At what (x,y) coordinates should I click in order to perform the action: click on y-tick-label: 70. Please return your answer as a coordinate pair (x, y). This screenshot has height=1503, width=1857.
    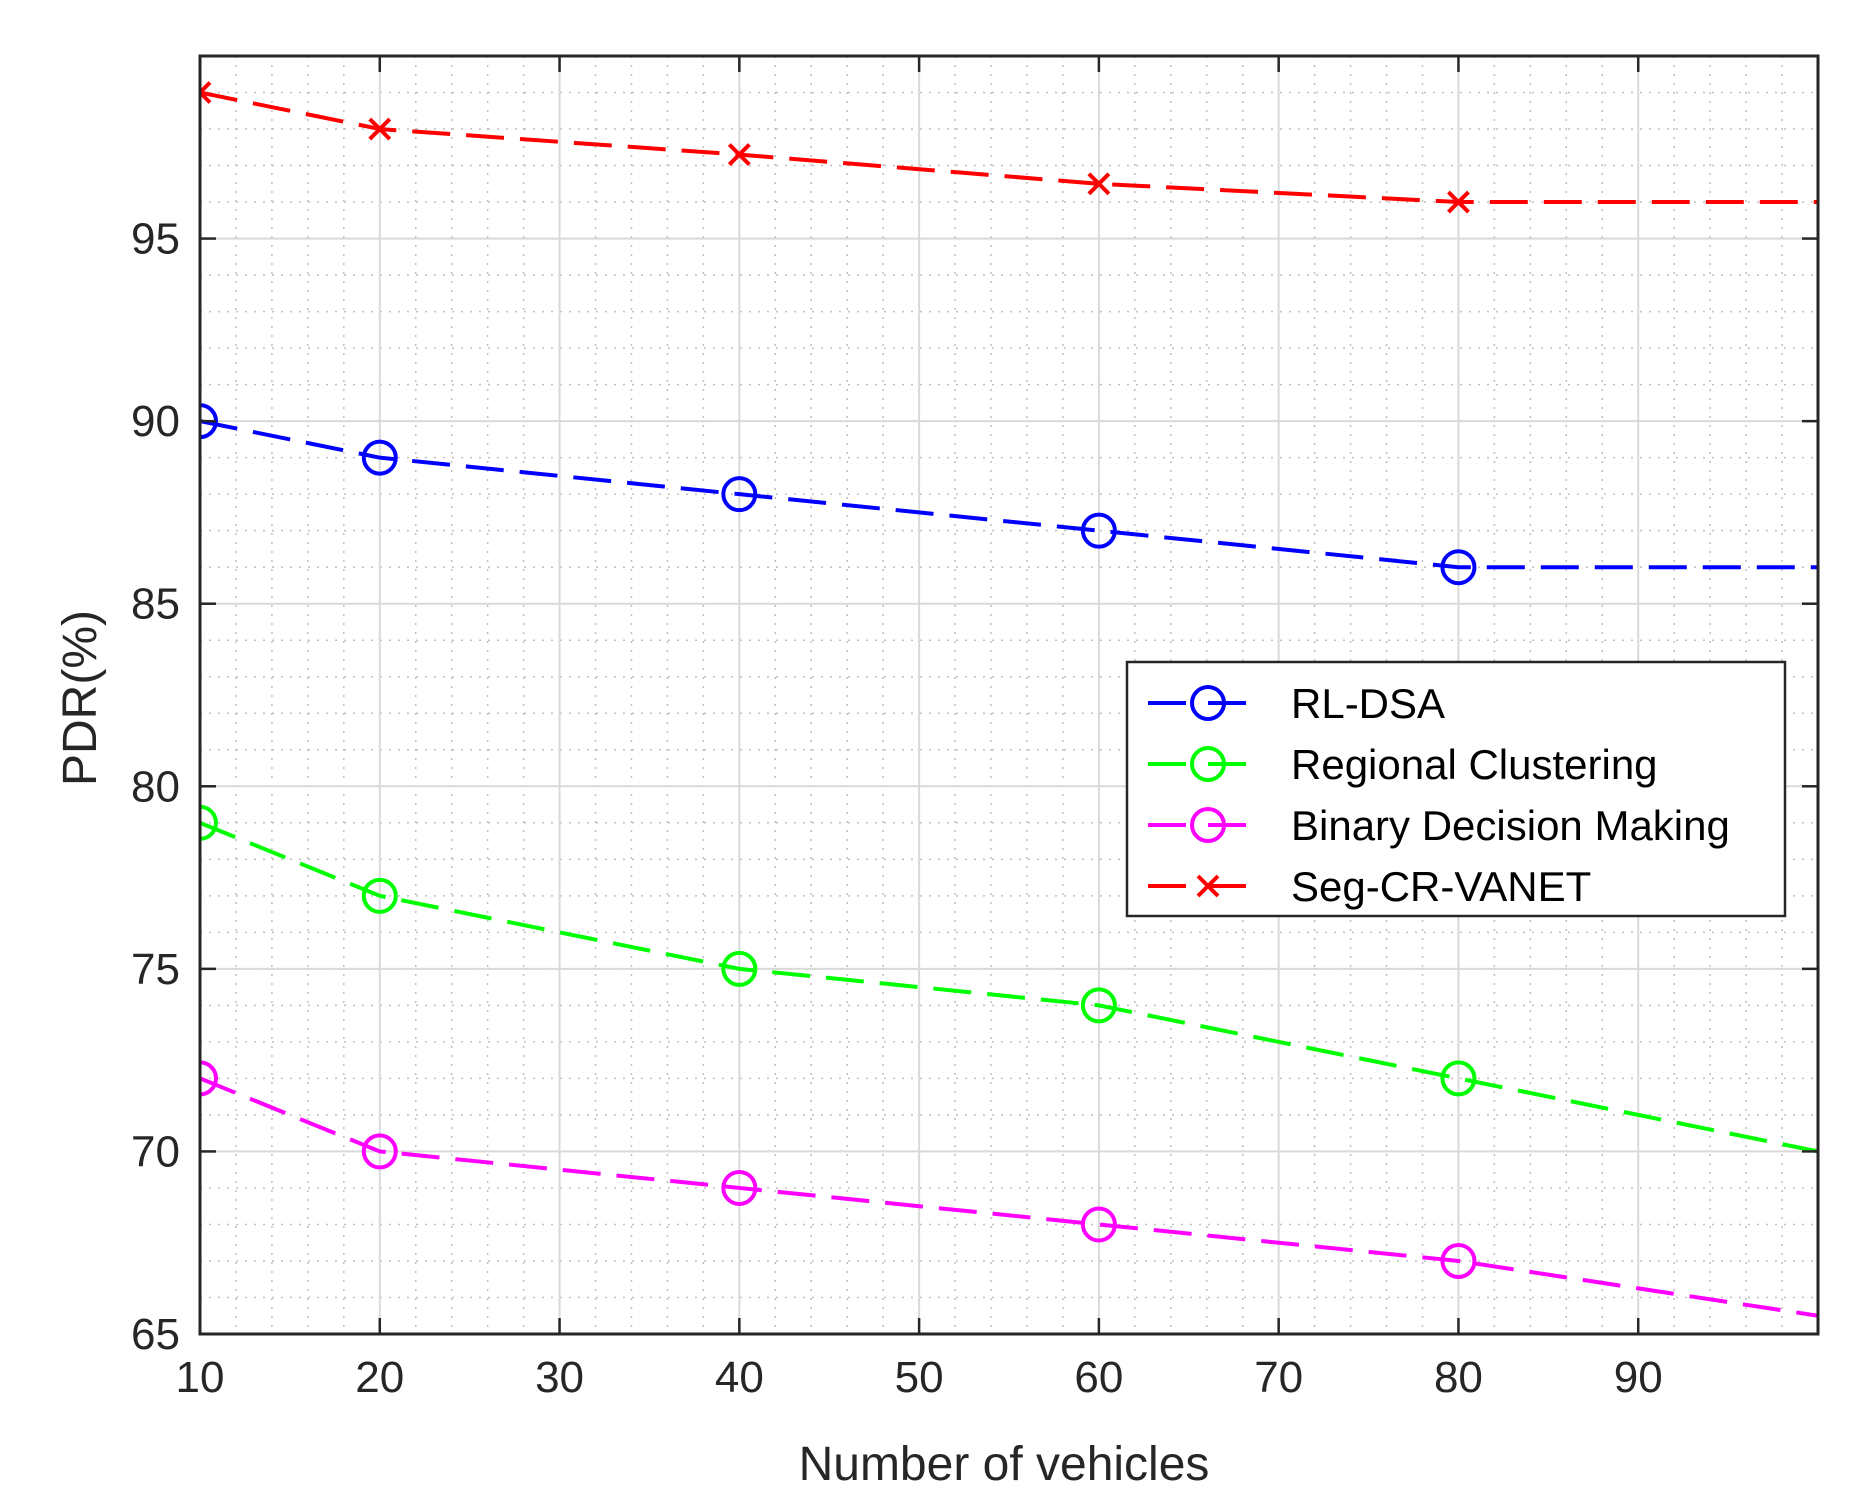
    Looking at the image, I should click on (155, 1151).